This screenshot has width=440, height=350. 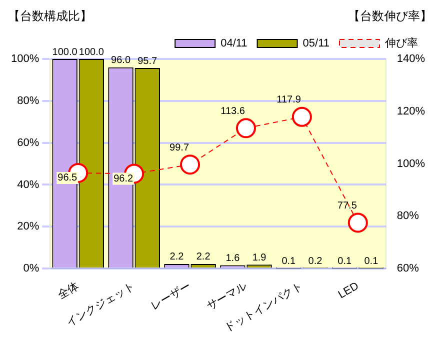 What do you see at coordinates (234, 44) in the screenshot?
I see `legend-label: 04/11` at bounding box center [234, 44].